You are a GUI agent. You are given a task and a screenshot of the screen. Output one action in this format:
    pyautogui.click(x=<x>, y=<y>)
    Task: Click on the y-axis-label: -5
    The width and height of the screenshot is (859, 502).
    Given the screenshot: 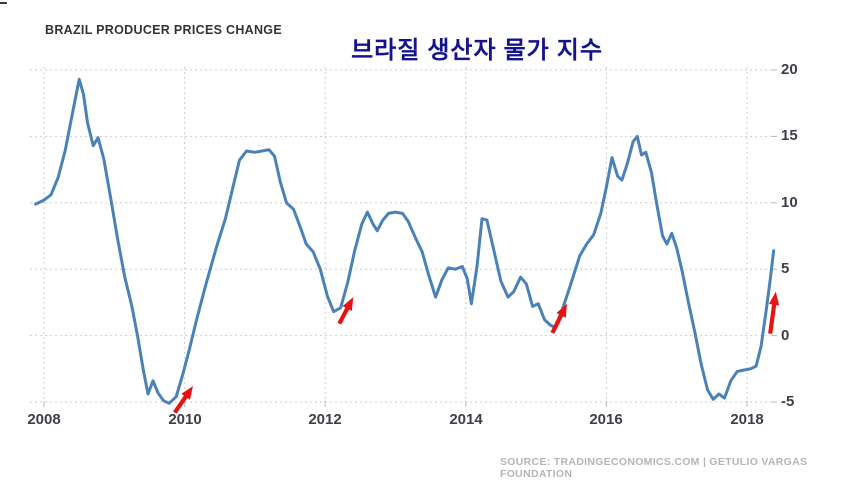 What is the action you would take?
    pyautogui.click(x=788, y=401)
    